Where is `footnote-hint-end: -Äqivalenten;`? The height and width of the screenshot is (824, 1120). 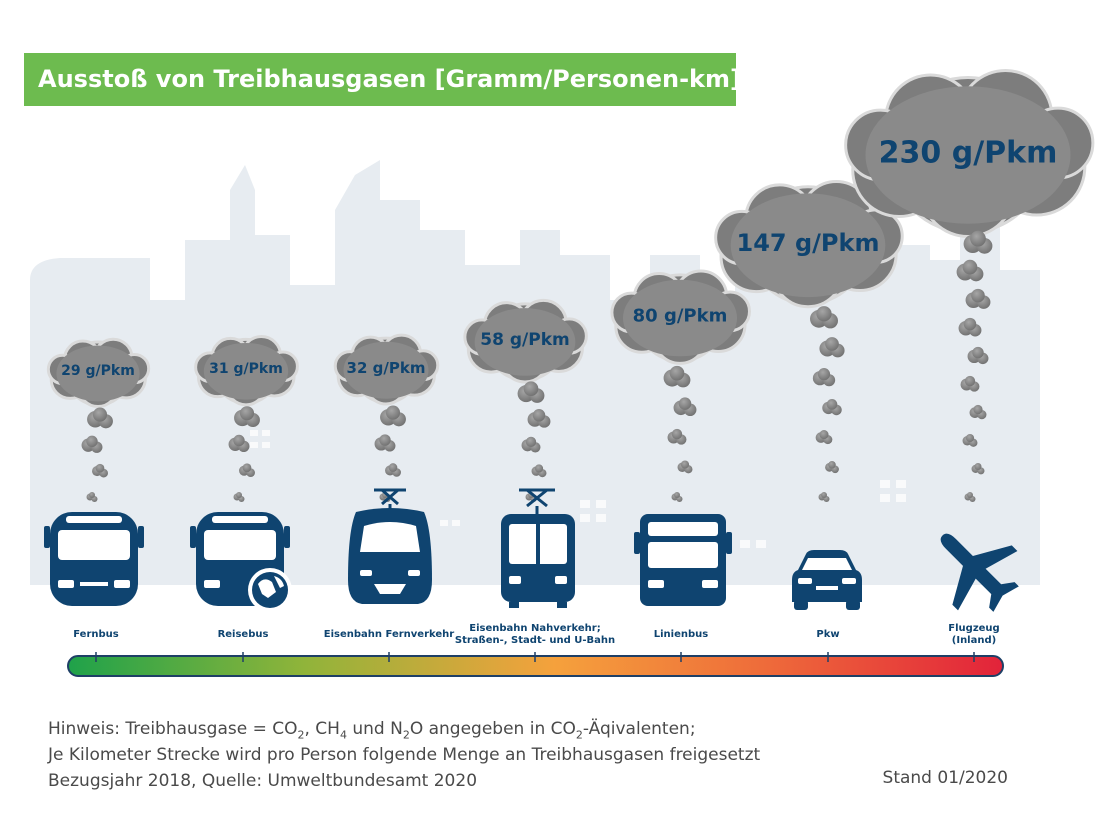 footnote-hint-end: -Äqivalenten; is located at coordinates (639, 729).